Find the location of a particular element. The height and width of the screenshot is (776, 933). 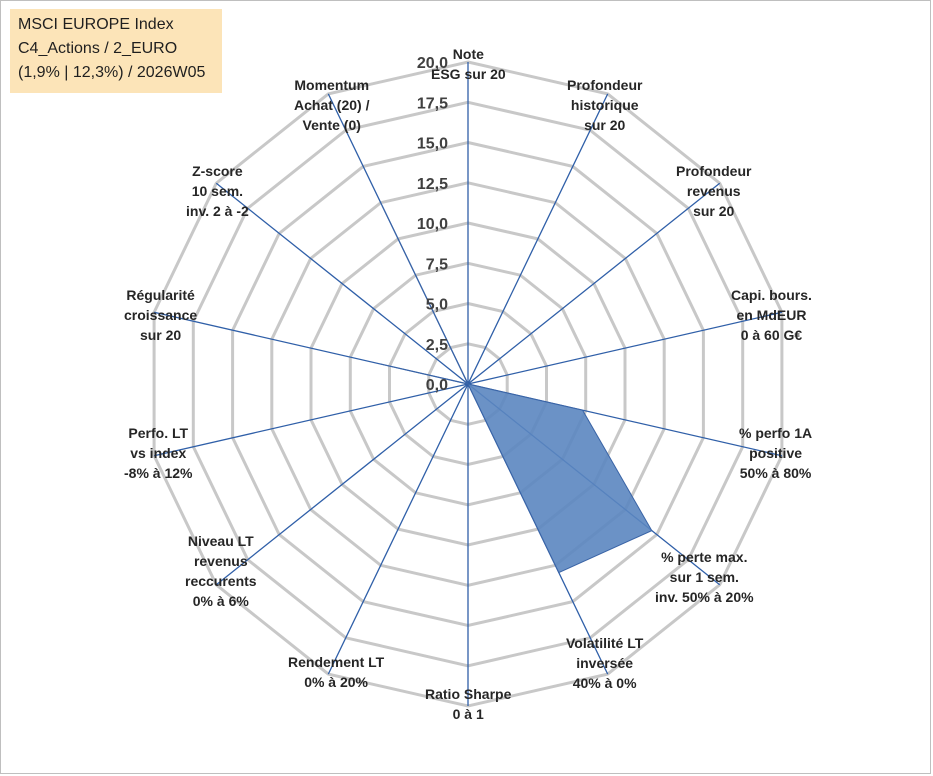

chart-title-line-1: MSCI EUROPE Index is located at coordinates (96, 24).